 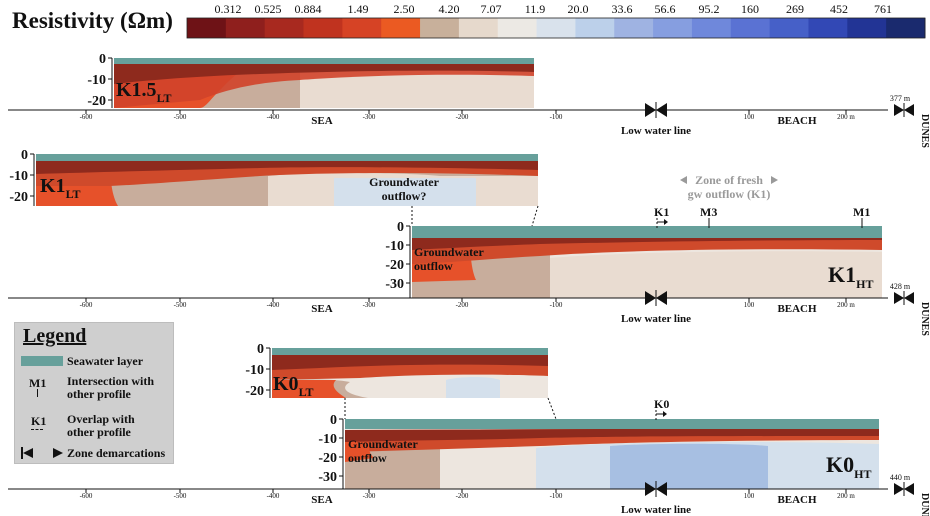 What do you see at coordinates (846, 496) in the screenshot?
I see `x-tick-label: 200 m` at bounding box center [846, 496].